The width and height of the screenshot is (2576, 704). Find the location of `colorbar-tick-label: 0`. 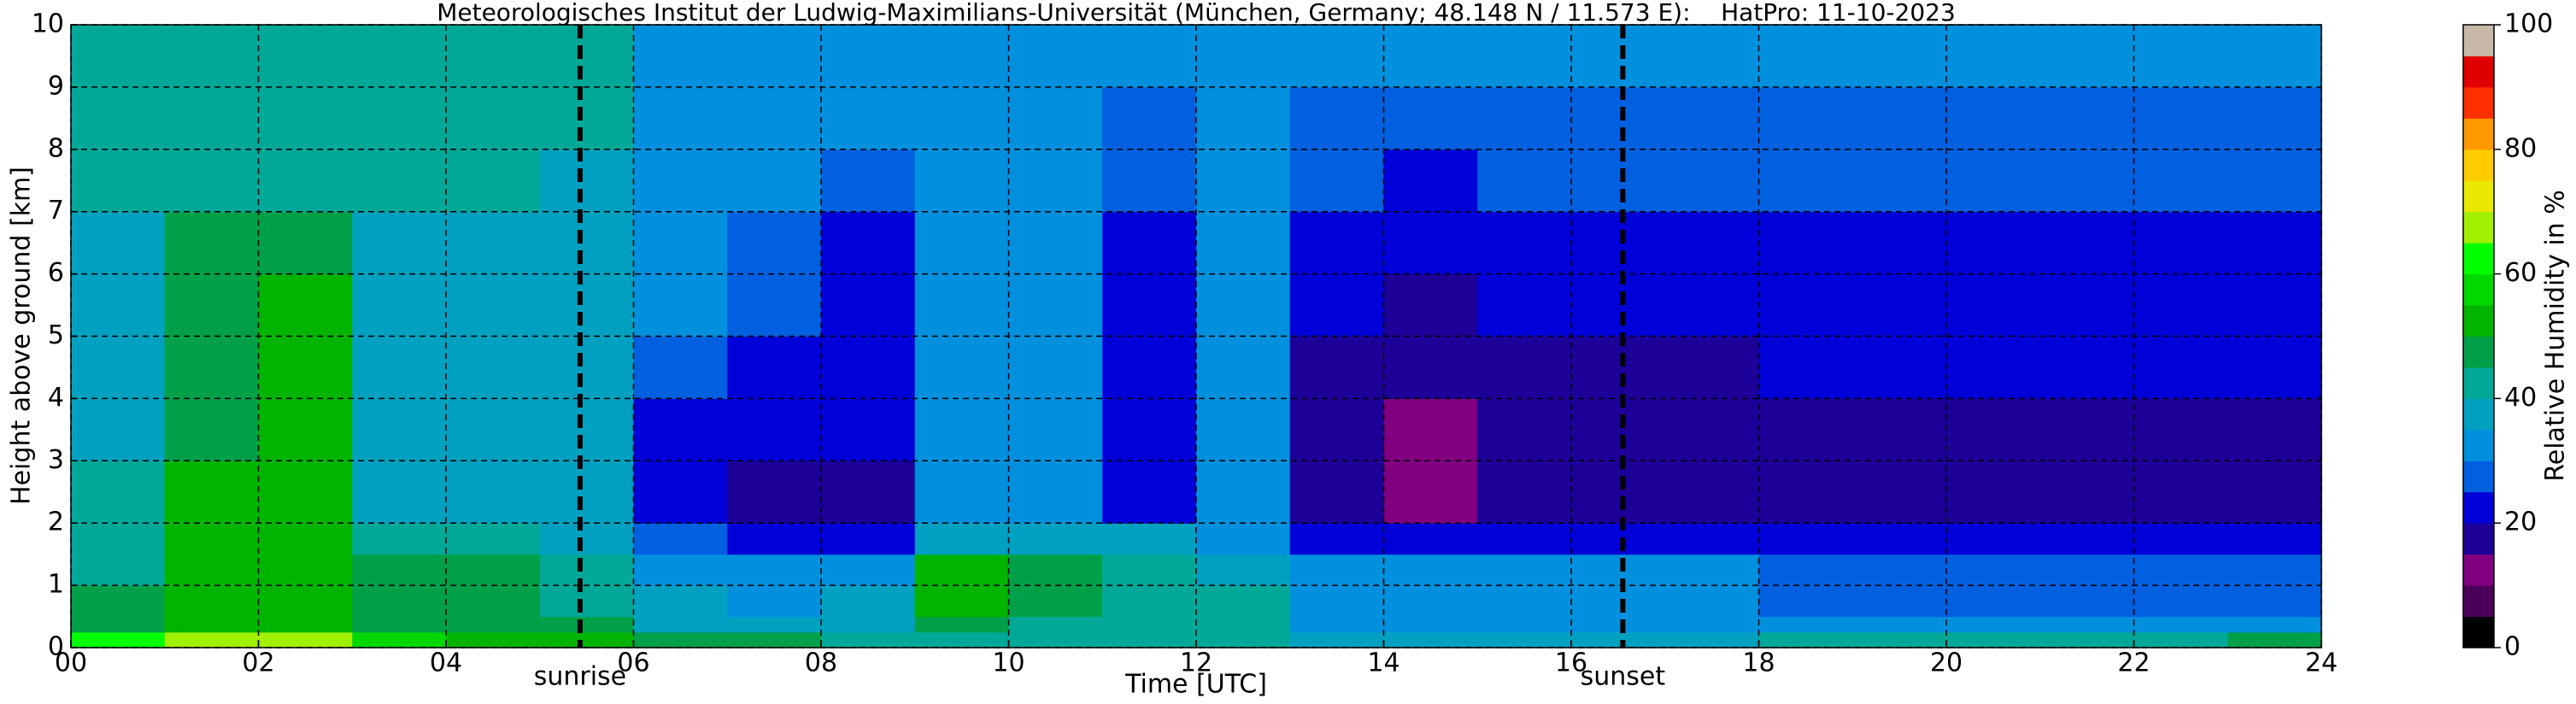

colorbar-tick-label: 0 is located at coordinates (2512, 647).